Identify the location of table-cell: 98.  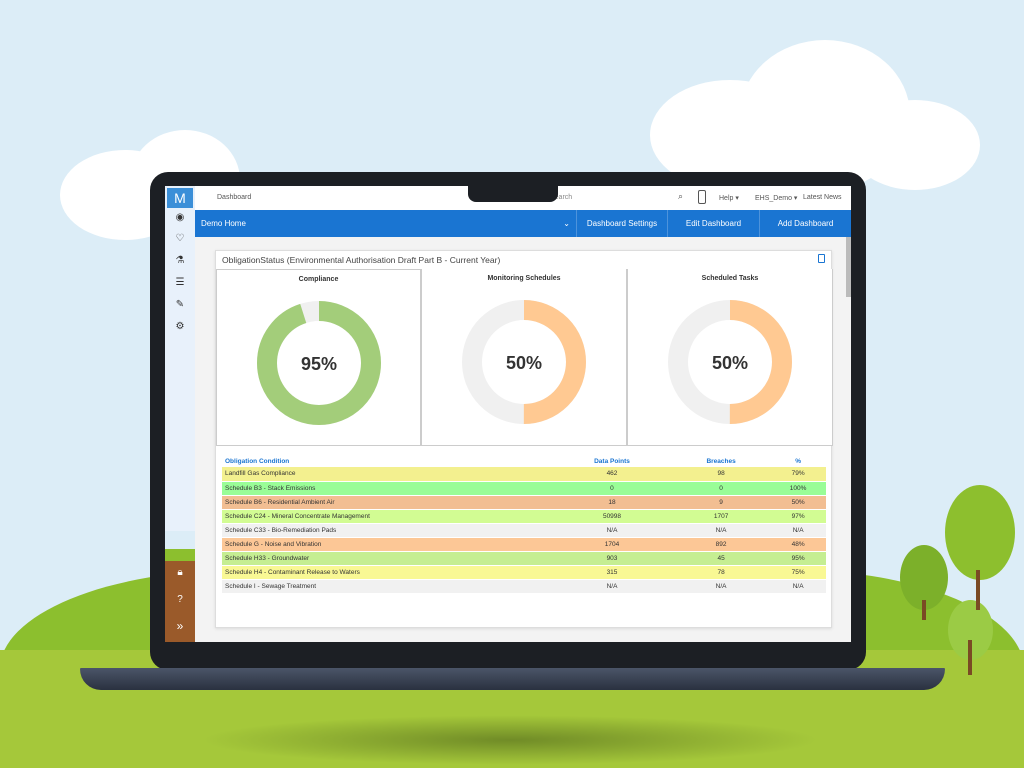
(721, 474).